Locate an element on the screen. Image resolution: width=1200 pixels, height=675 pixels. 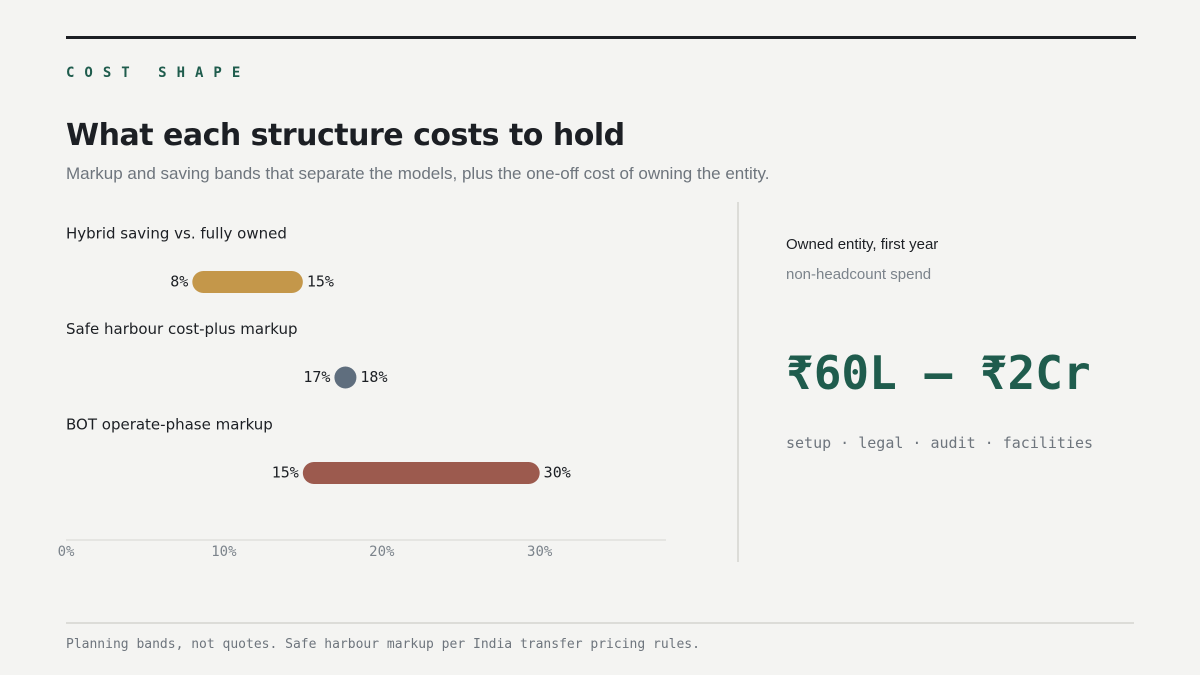
range-low-label: 15% is located at coordinates (285, 473).